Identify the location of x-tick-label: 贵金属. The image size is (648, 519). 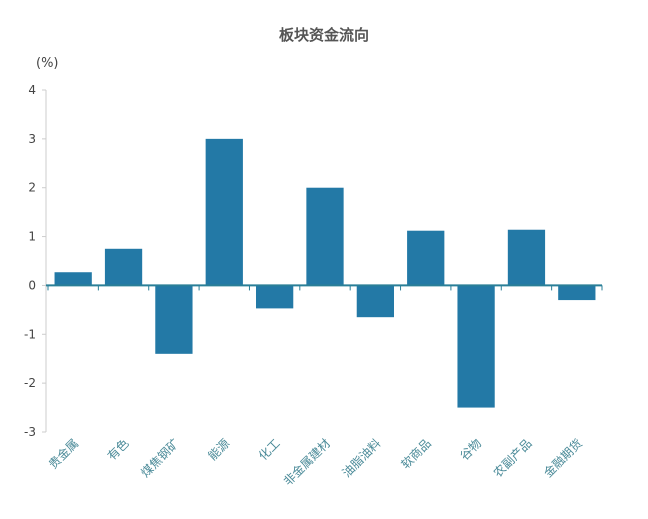
(63, 454).